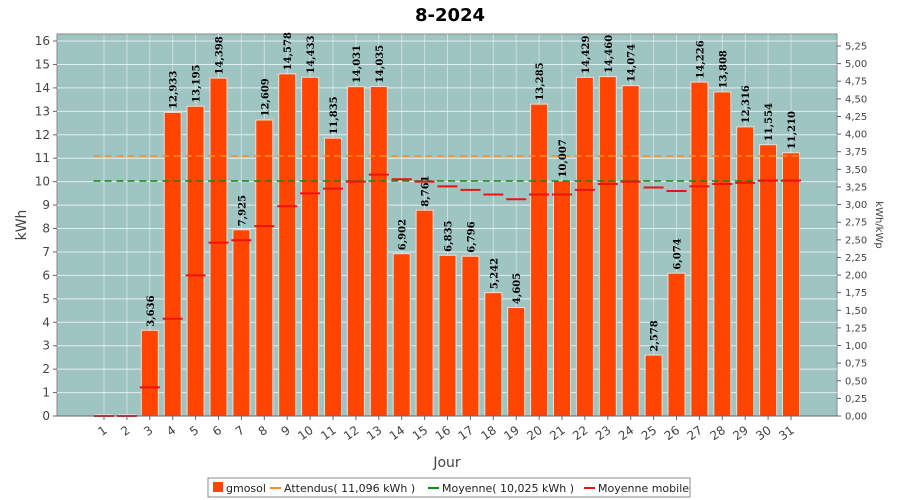 Image resolution: width=900 pixels, height=500 pixels. Describe the element at coordinates (265, 97) in the screenshot. I see `bar-value-label: 12,609` at that location.